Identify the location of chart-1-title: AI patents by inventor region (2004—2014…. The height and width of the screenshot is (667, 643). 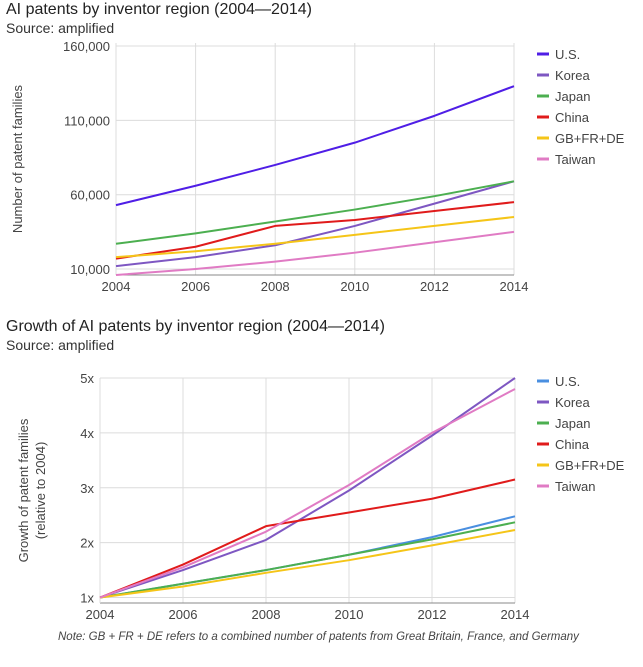
(159, 9).